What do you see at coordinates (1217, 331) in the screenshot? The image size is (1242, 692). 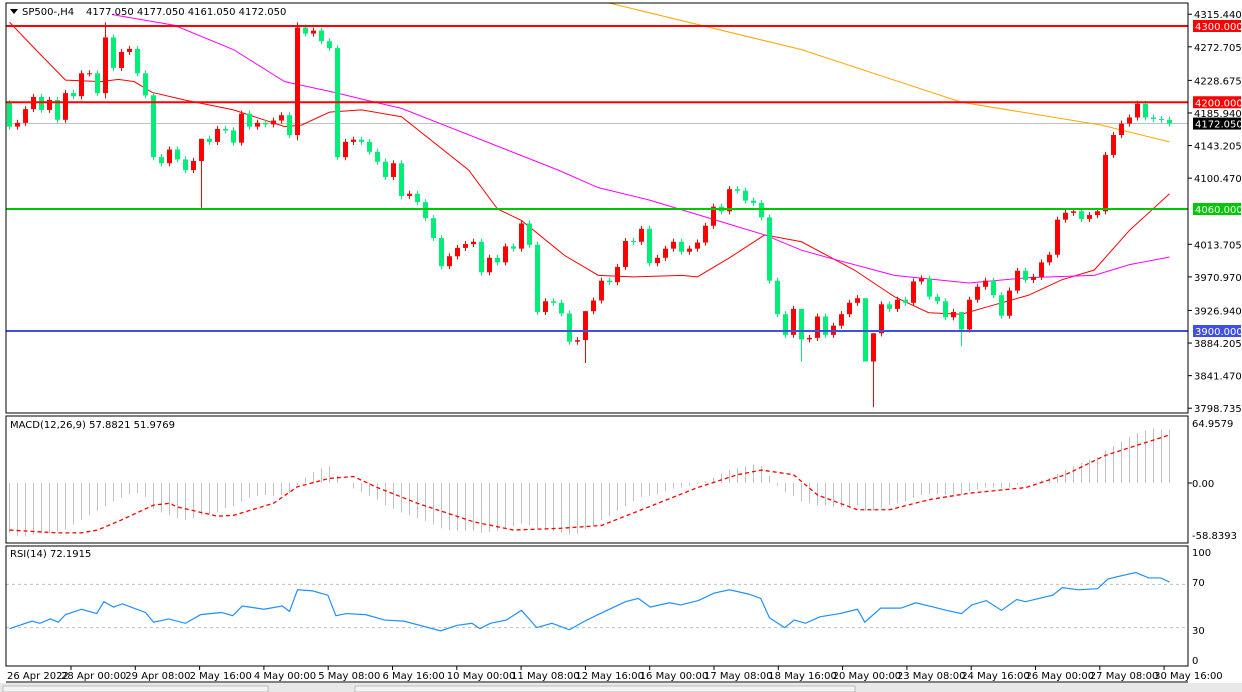 I see `level-price-tag` at bounding box center [1217, 331].